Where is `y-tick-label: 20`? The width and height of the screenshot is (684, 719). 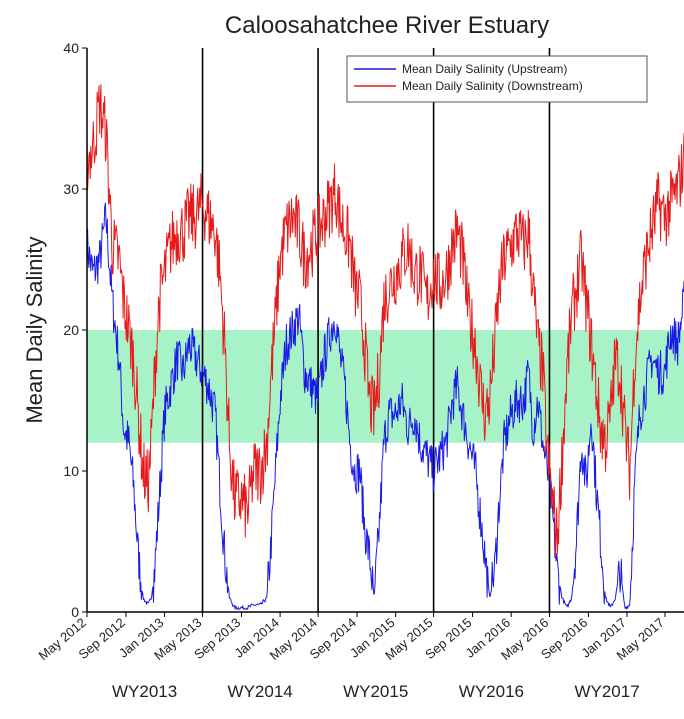 y-tick-label: 20 is located at coordinates (71, 330).